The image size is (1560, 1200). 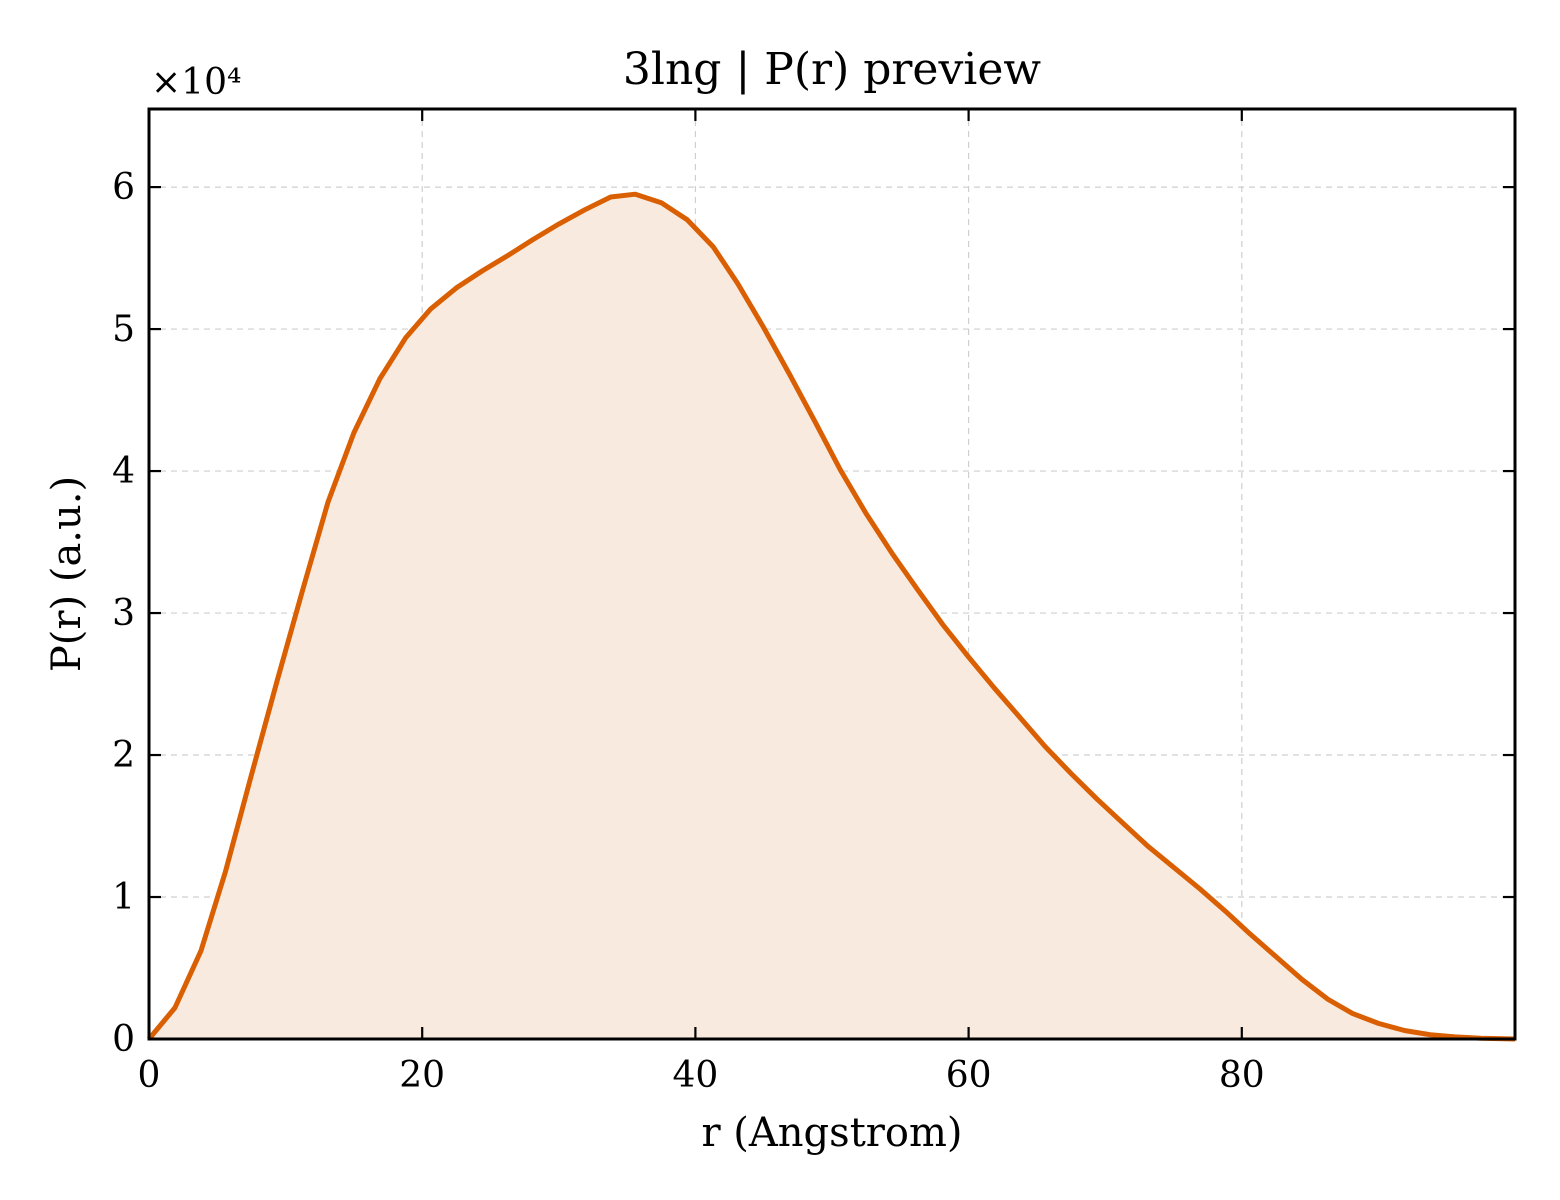 I want to click on y-tick-label-0: 0, so click(x=123, y=1039).